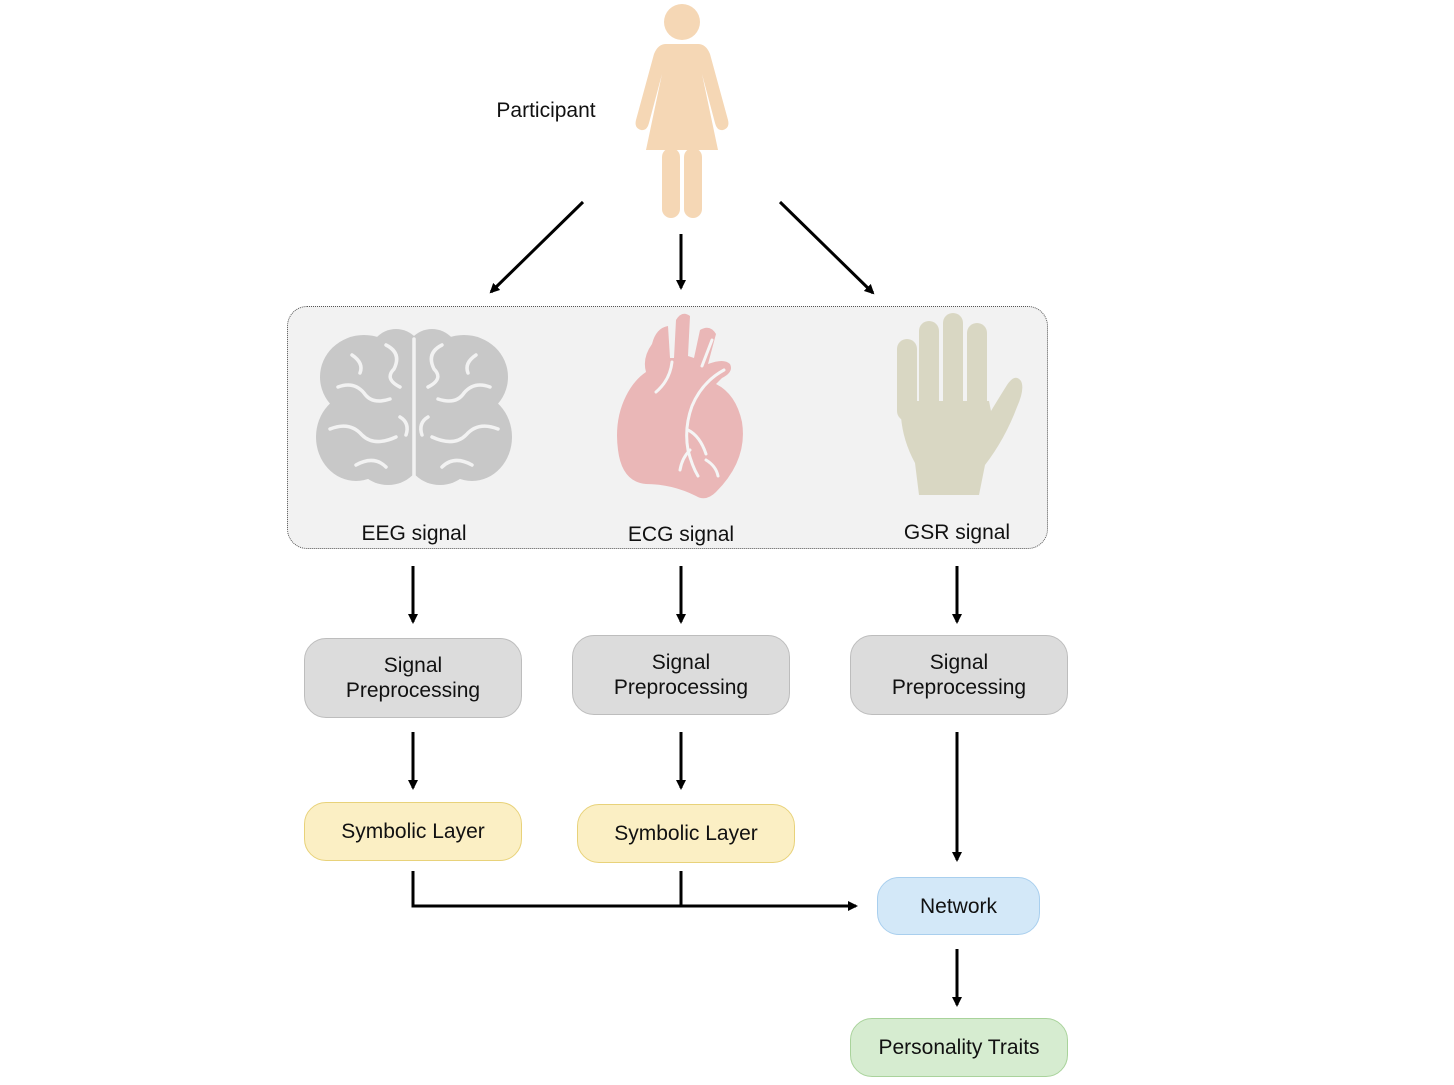 This screenshot has width=1454, height=1085. I want to click on ecg-signal-label: ECG signal, so click(681, 534).